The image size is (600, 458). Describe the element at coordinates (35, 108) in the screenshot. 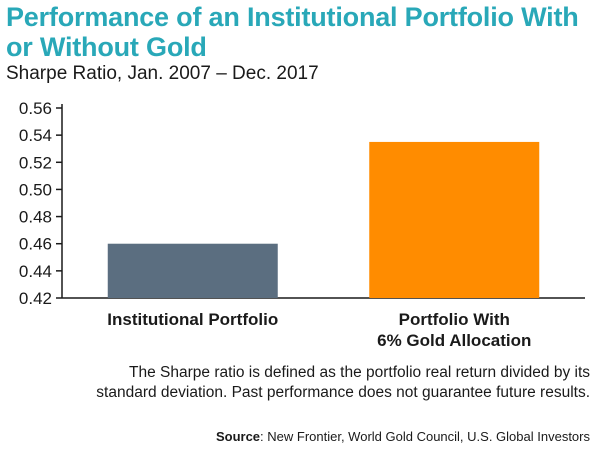

I see `y-tick-label: 0.56` at that location.